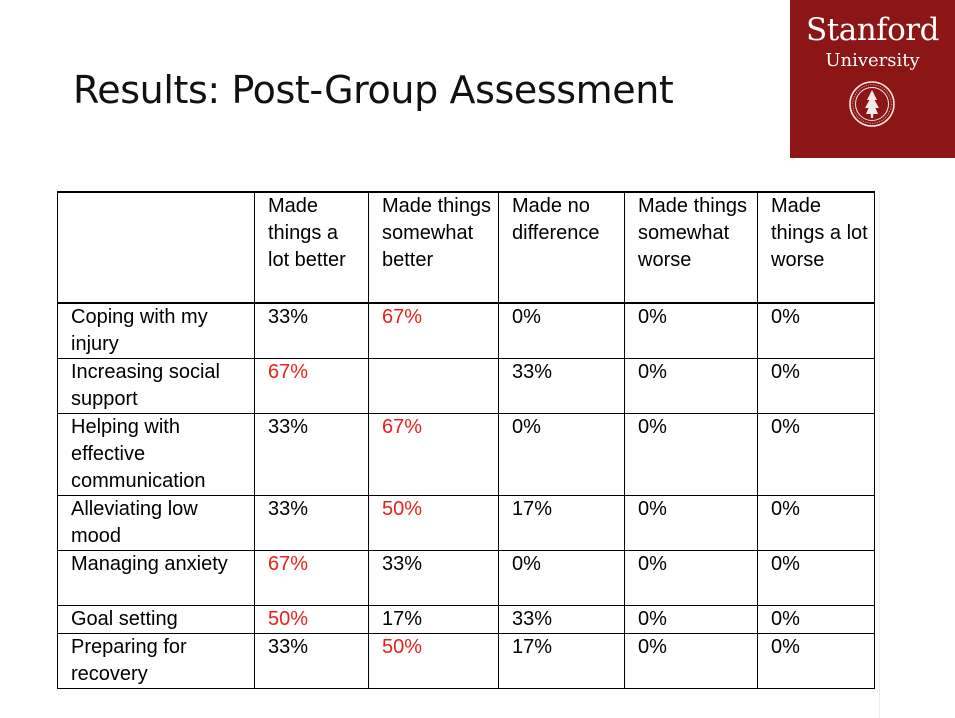 The height and width of the screenshot is (718, 955). Describe the element at coordinates (156, 661) in the screenshot. I see `row-label: Preparing for recovery` at that location.